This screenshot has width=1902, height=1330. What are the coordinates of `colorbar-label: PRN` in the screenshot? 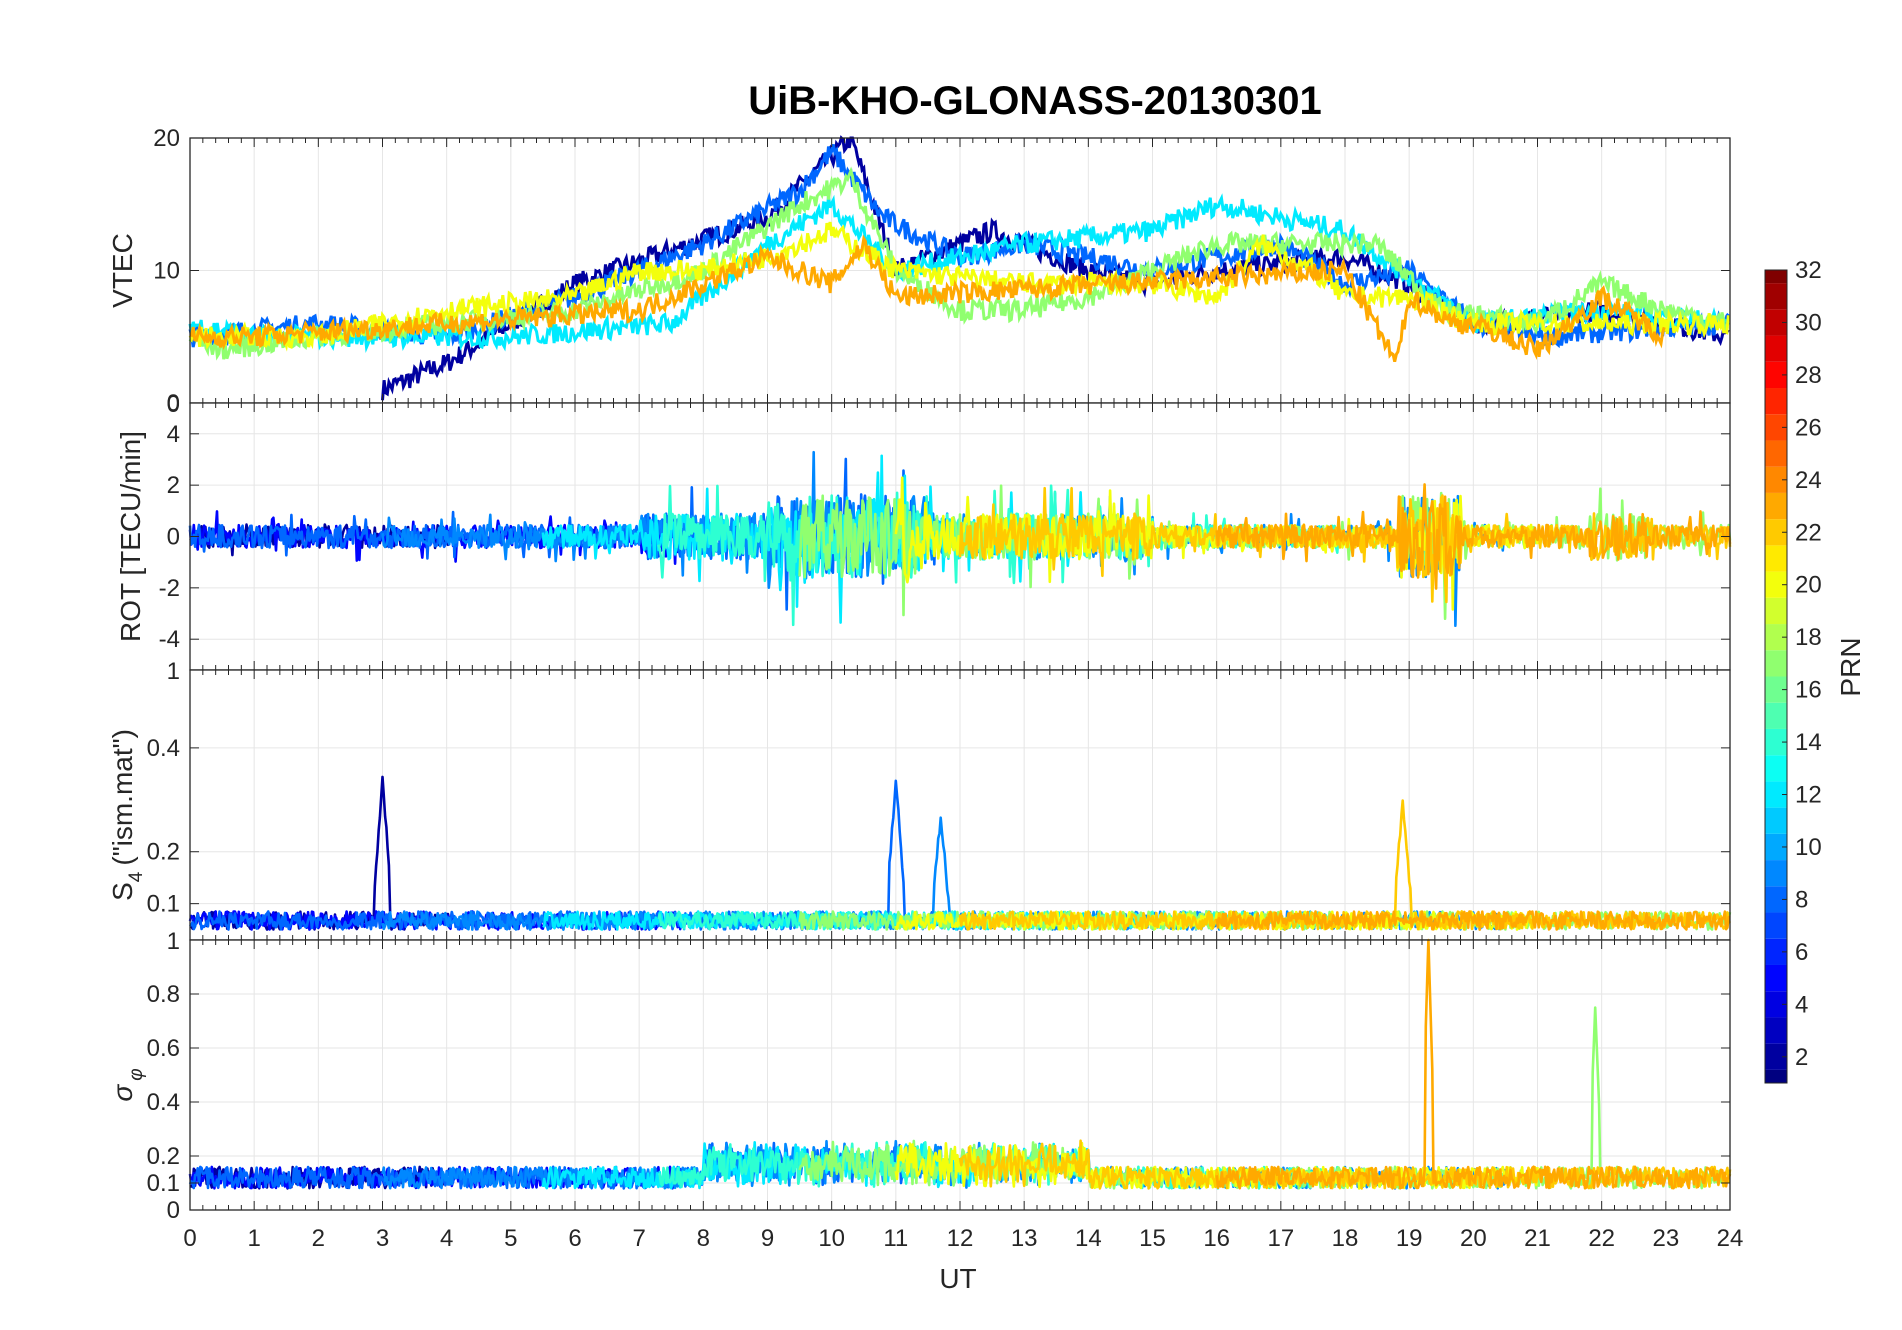 It's located at (1850, 666).